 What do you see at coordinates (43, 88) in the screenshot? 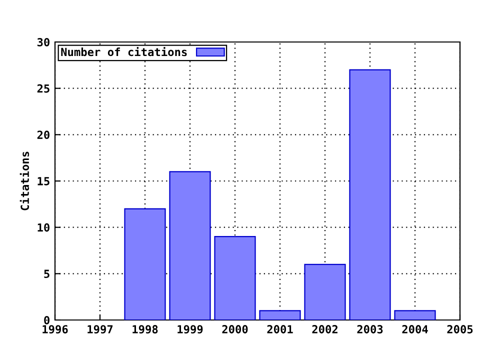
I see `y-tick-label: 25` at bounding box center [43, 88].